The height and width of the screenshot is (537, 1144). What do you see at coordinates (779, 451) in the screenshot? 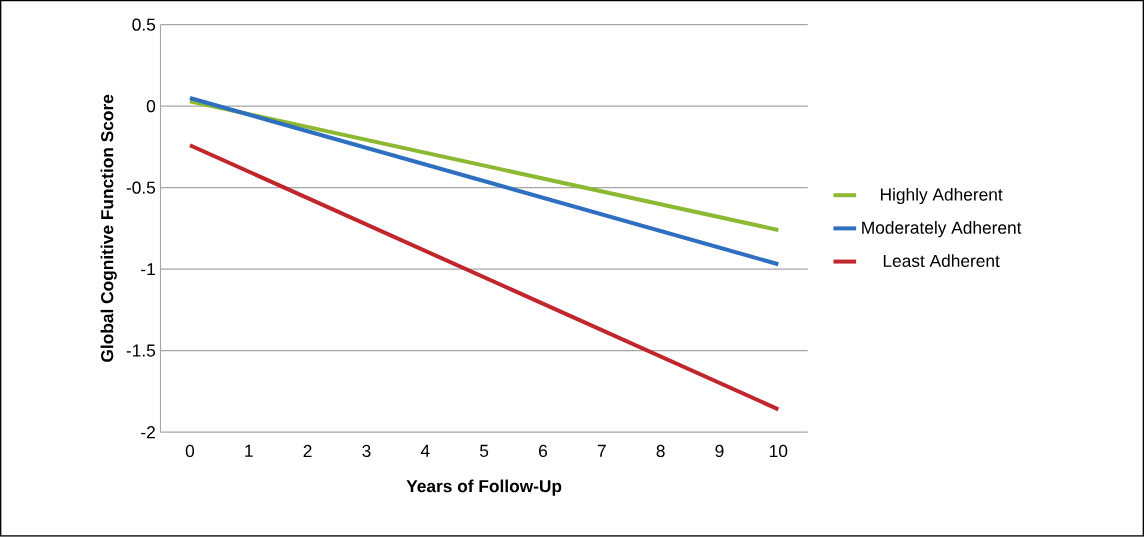
I see `x-tick-label: 10` at bounding box center [779, 451].